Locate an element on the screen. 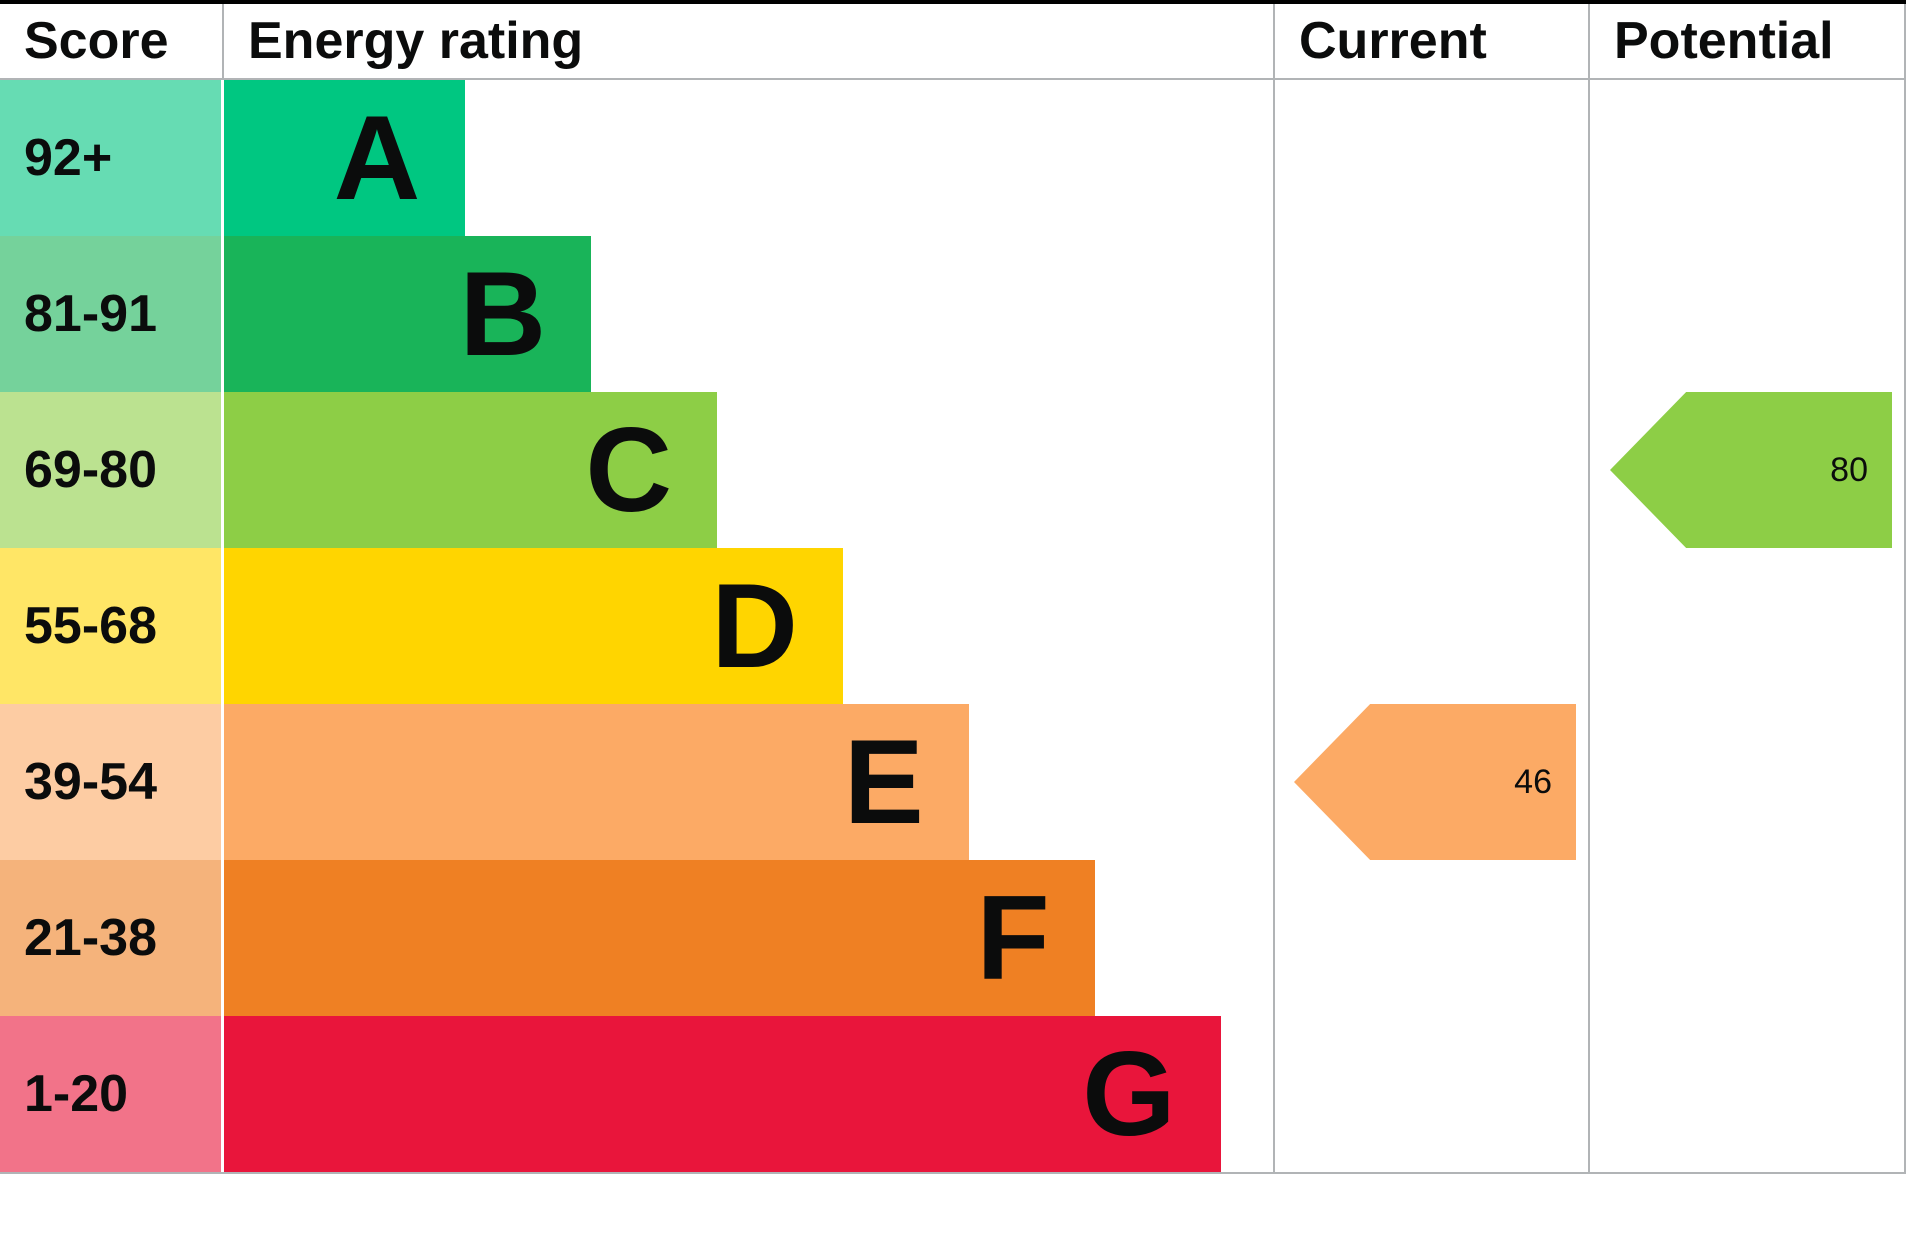  band-row-e: 39-54 E is located at coordinates (636, 782).